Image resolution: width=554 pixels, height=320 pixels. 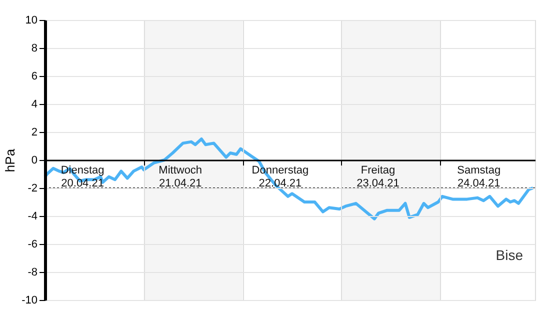 I want to click on y-axis-title: hPa, so click(x=10, y=160).